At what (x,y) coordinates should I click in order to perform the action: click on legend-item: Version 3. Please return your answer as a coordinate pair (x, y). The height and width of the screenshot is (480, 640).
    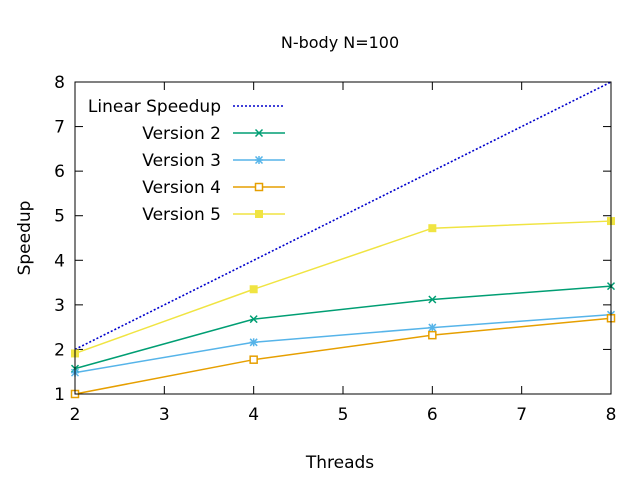
    Looking at the image, I should click on (213, 161).